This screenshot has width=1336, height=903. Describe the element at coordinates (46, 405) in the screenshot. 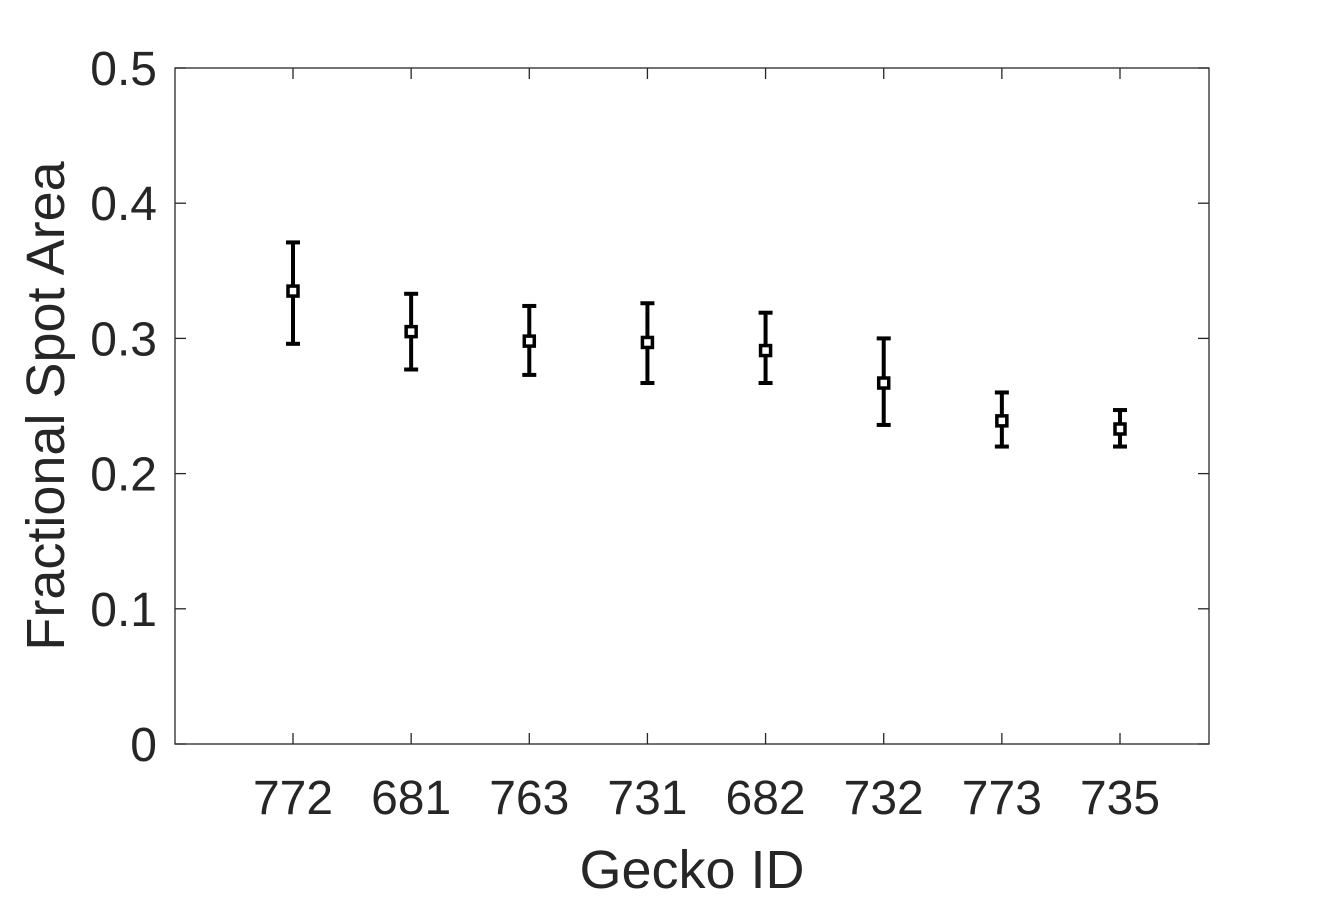

I see `y-axis-label: Fractional Spot Area` at that location.